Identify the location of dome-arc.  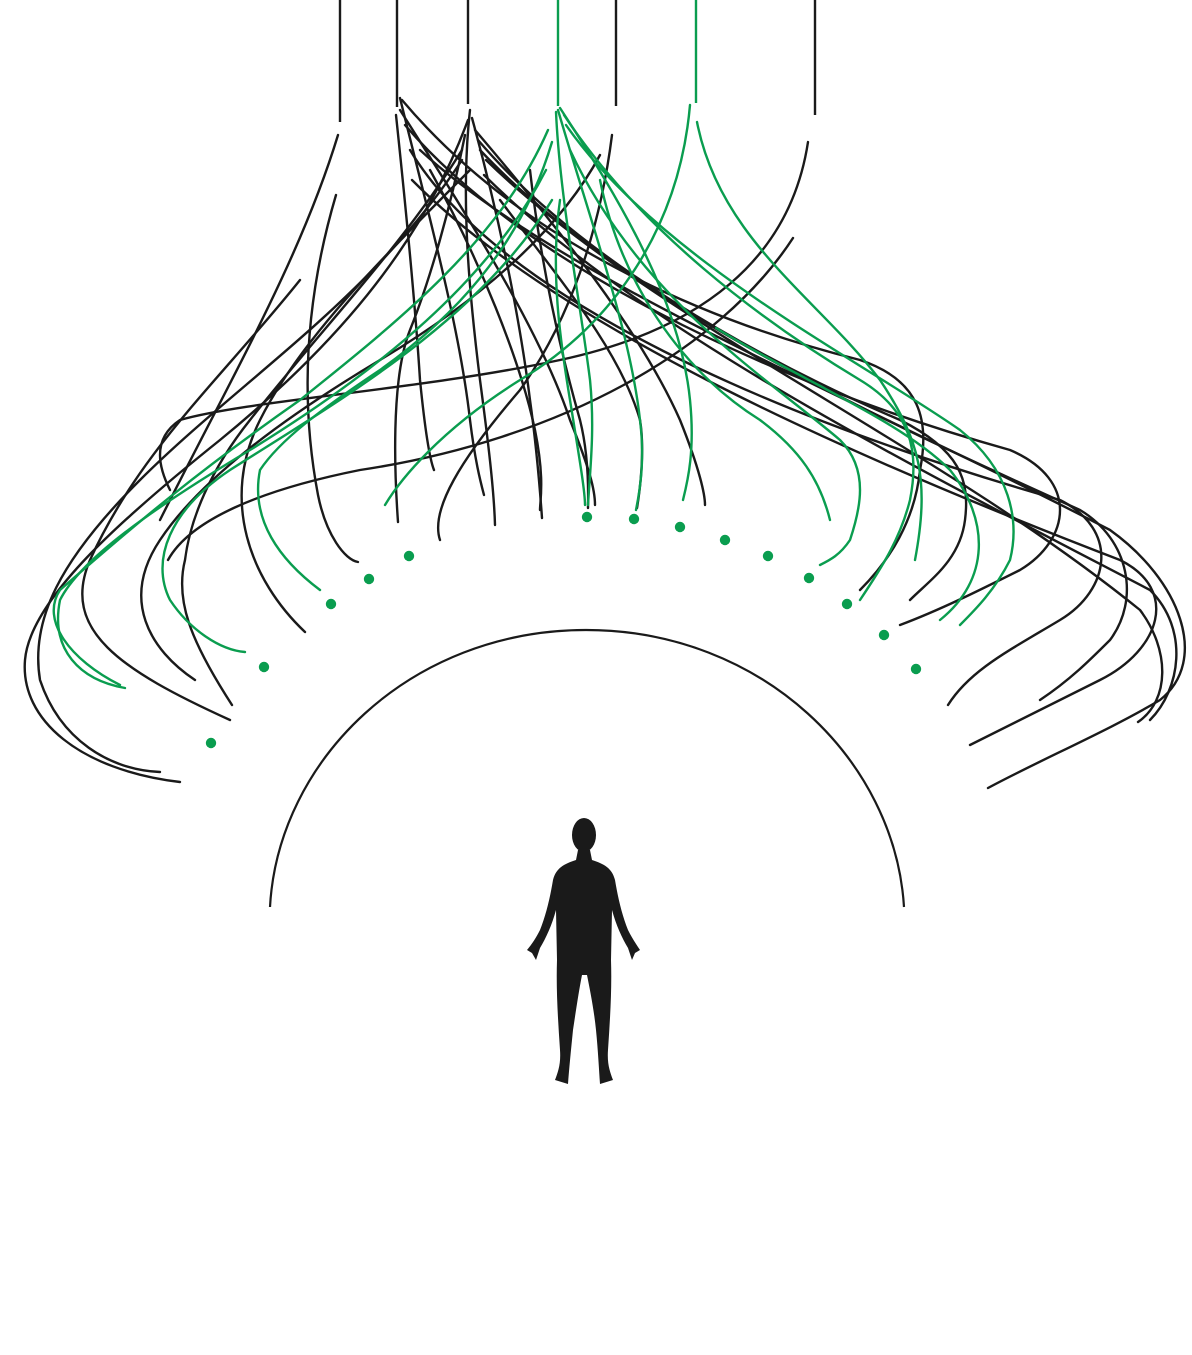
(587, 768).